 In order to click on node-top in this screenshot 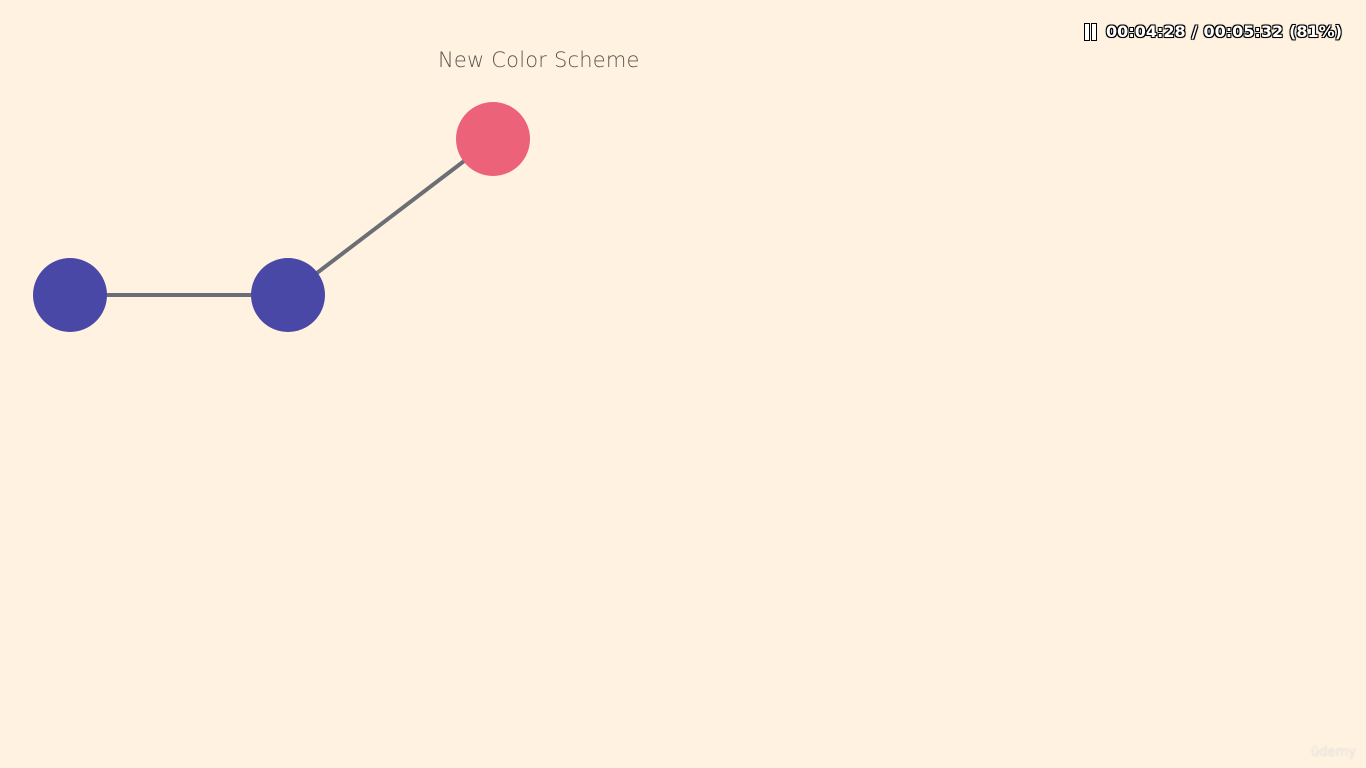, I will do `click(493, 139)`.